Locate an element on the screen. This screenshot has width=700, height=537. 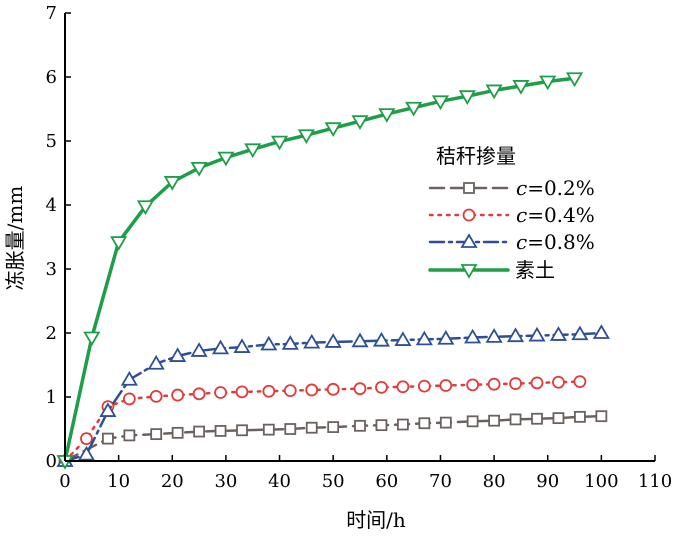
series-c0.4 is located at coordinates (322, 421).